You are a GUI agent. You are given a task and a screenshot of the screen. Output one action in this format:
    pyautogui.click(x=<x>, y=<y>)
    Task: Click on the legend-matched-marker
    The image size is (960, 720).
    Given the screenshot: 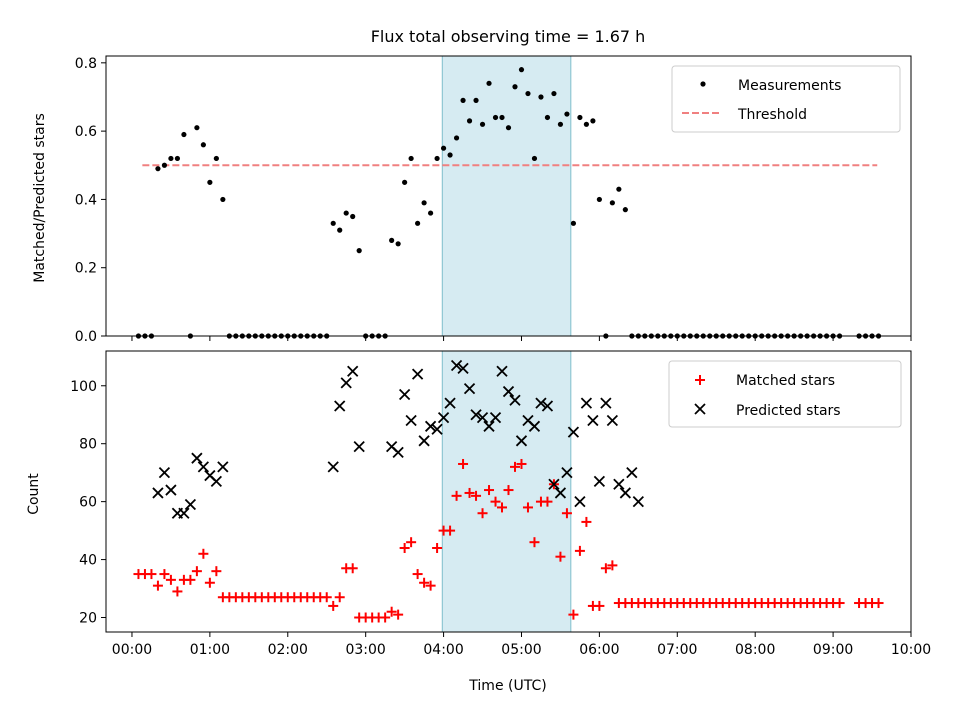 What is the action you would take?
    pyautogui.click(x=700, y=380)
    